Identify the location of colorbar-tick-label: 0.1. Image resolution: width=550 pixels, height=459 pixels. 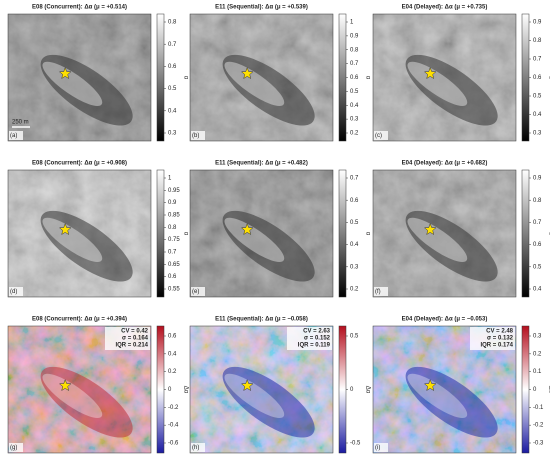
(537, 372).